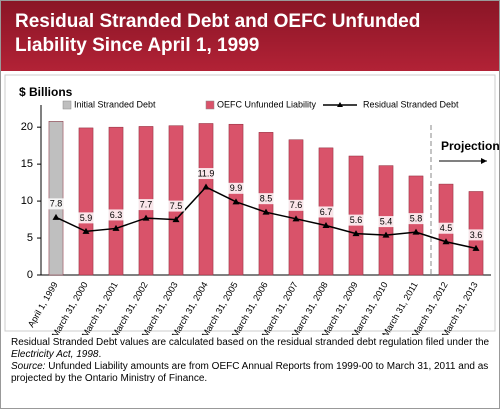  I want to click on data-label: 11.9, so click(206, 173).